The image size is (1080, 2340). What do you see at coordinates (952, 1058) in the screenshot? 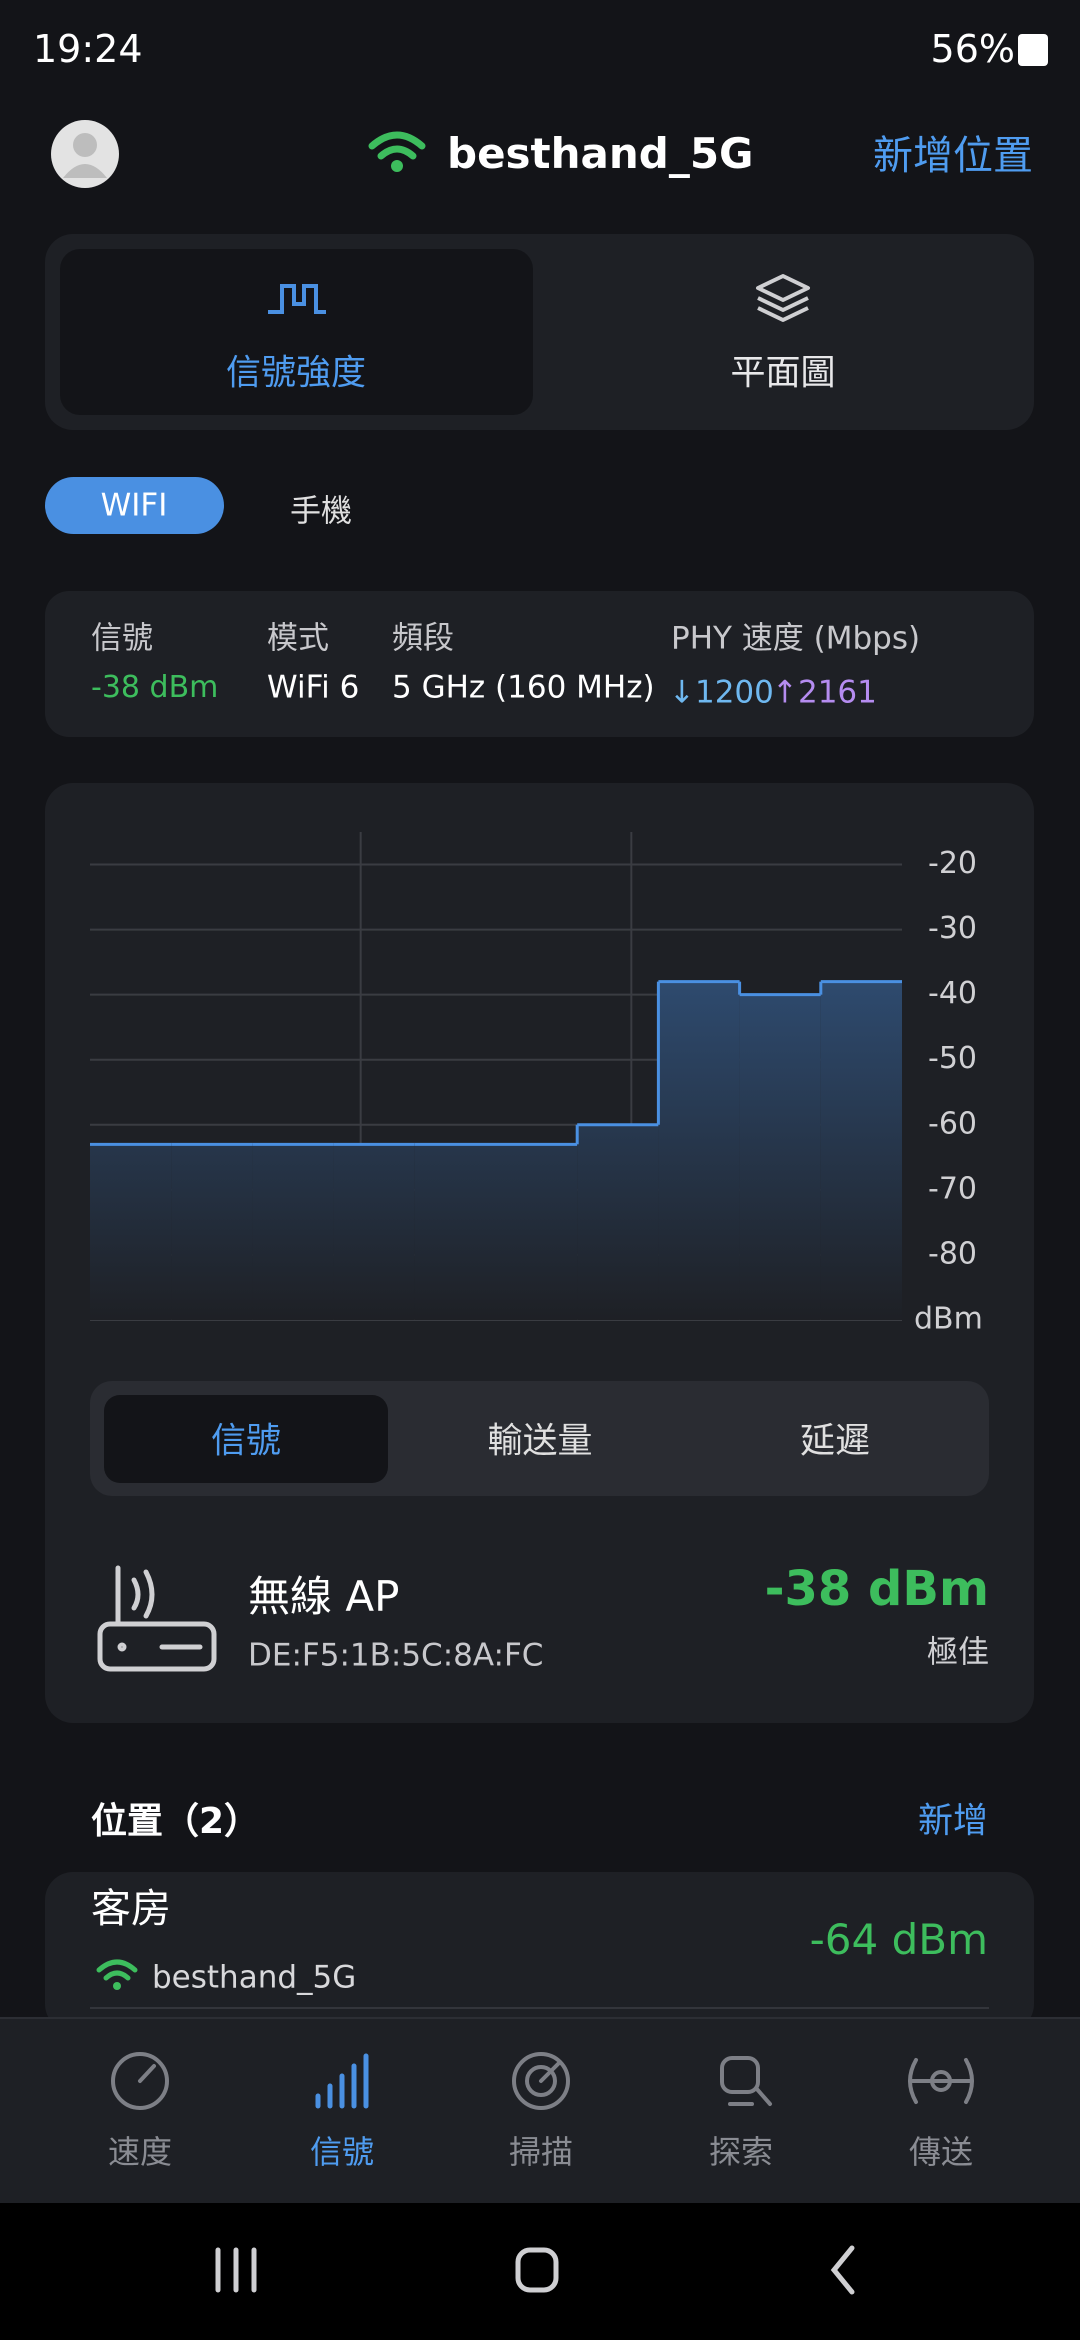
I see `y-tick-label: -50` at bounding box center [952, 1058].